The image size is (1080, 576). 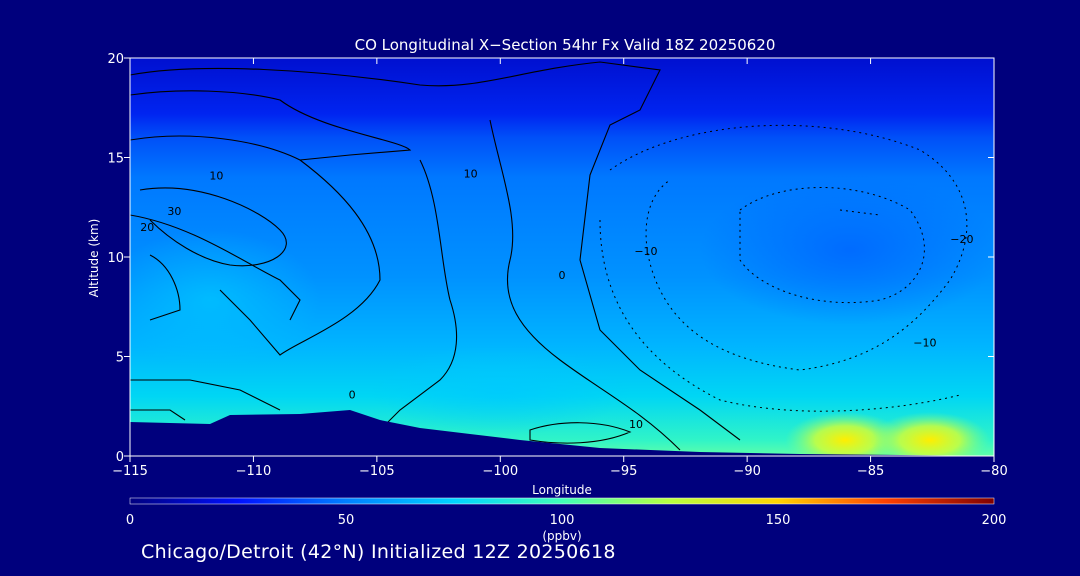 What do you see at coordinates (870, 471) in the screenshot?
I see `x-tick-label: −85` at bounding box center [870, 471].